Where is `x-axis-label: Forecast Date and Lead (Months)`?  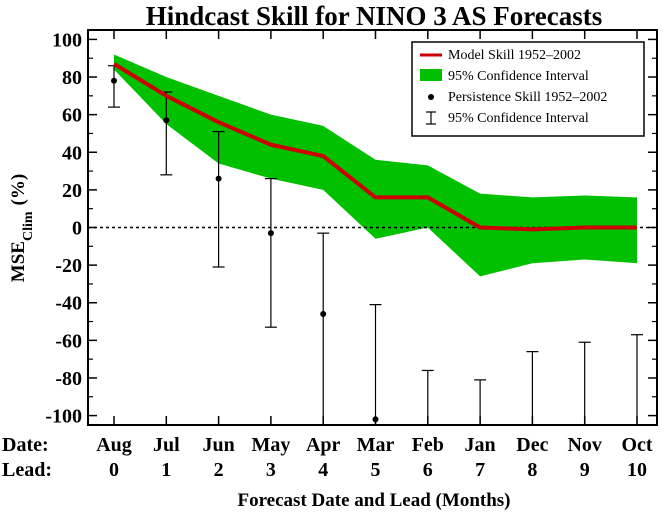 x-axis-label: Forecast Date and Lead (Months) is located at coordinates (373, 500).